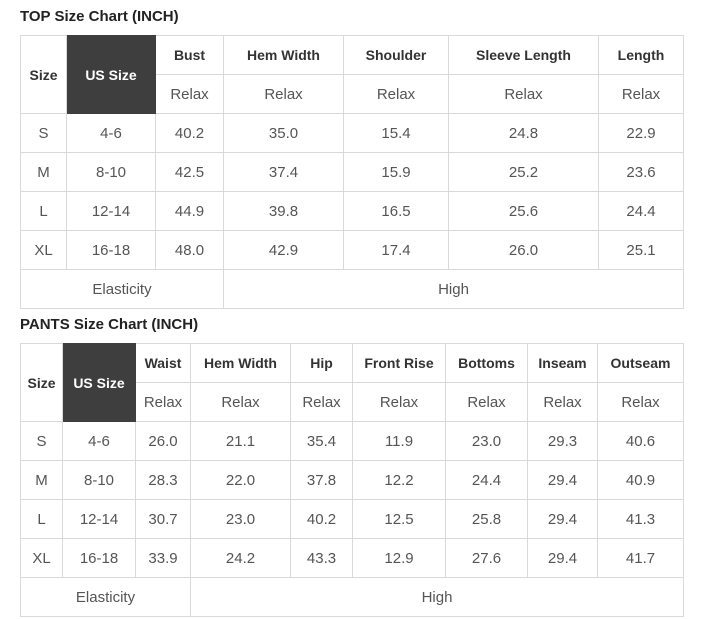 The image size is (703, 619). What do you see at coordinates (523, 211) in the screenshot?
I see `value-cell: 25.6` at bounding box center [523, 211].